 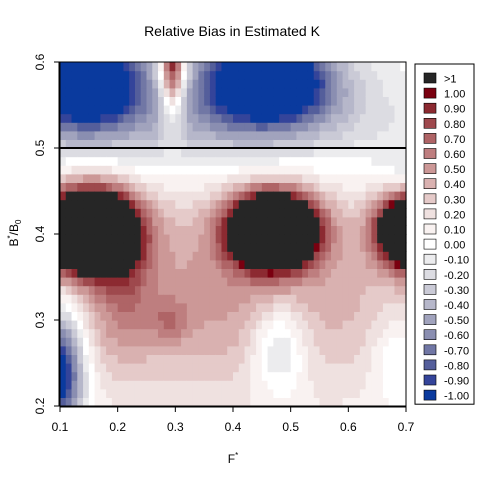 I want to click on legend-label: 0.30, so click(x=454, y=200).